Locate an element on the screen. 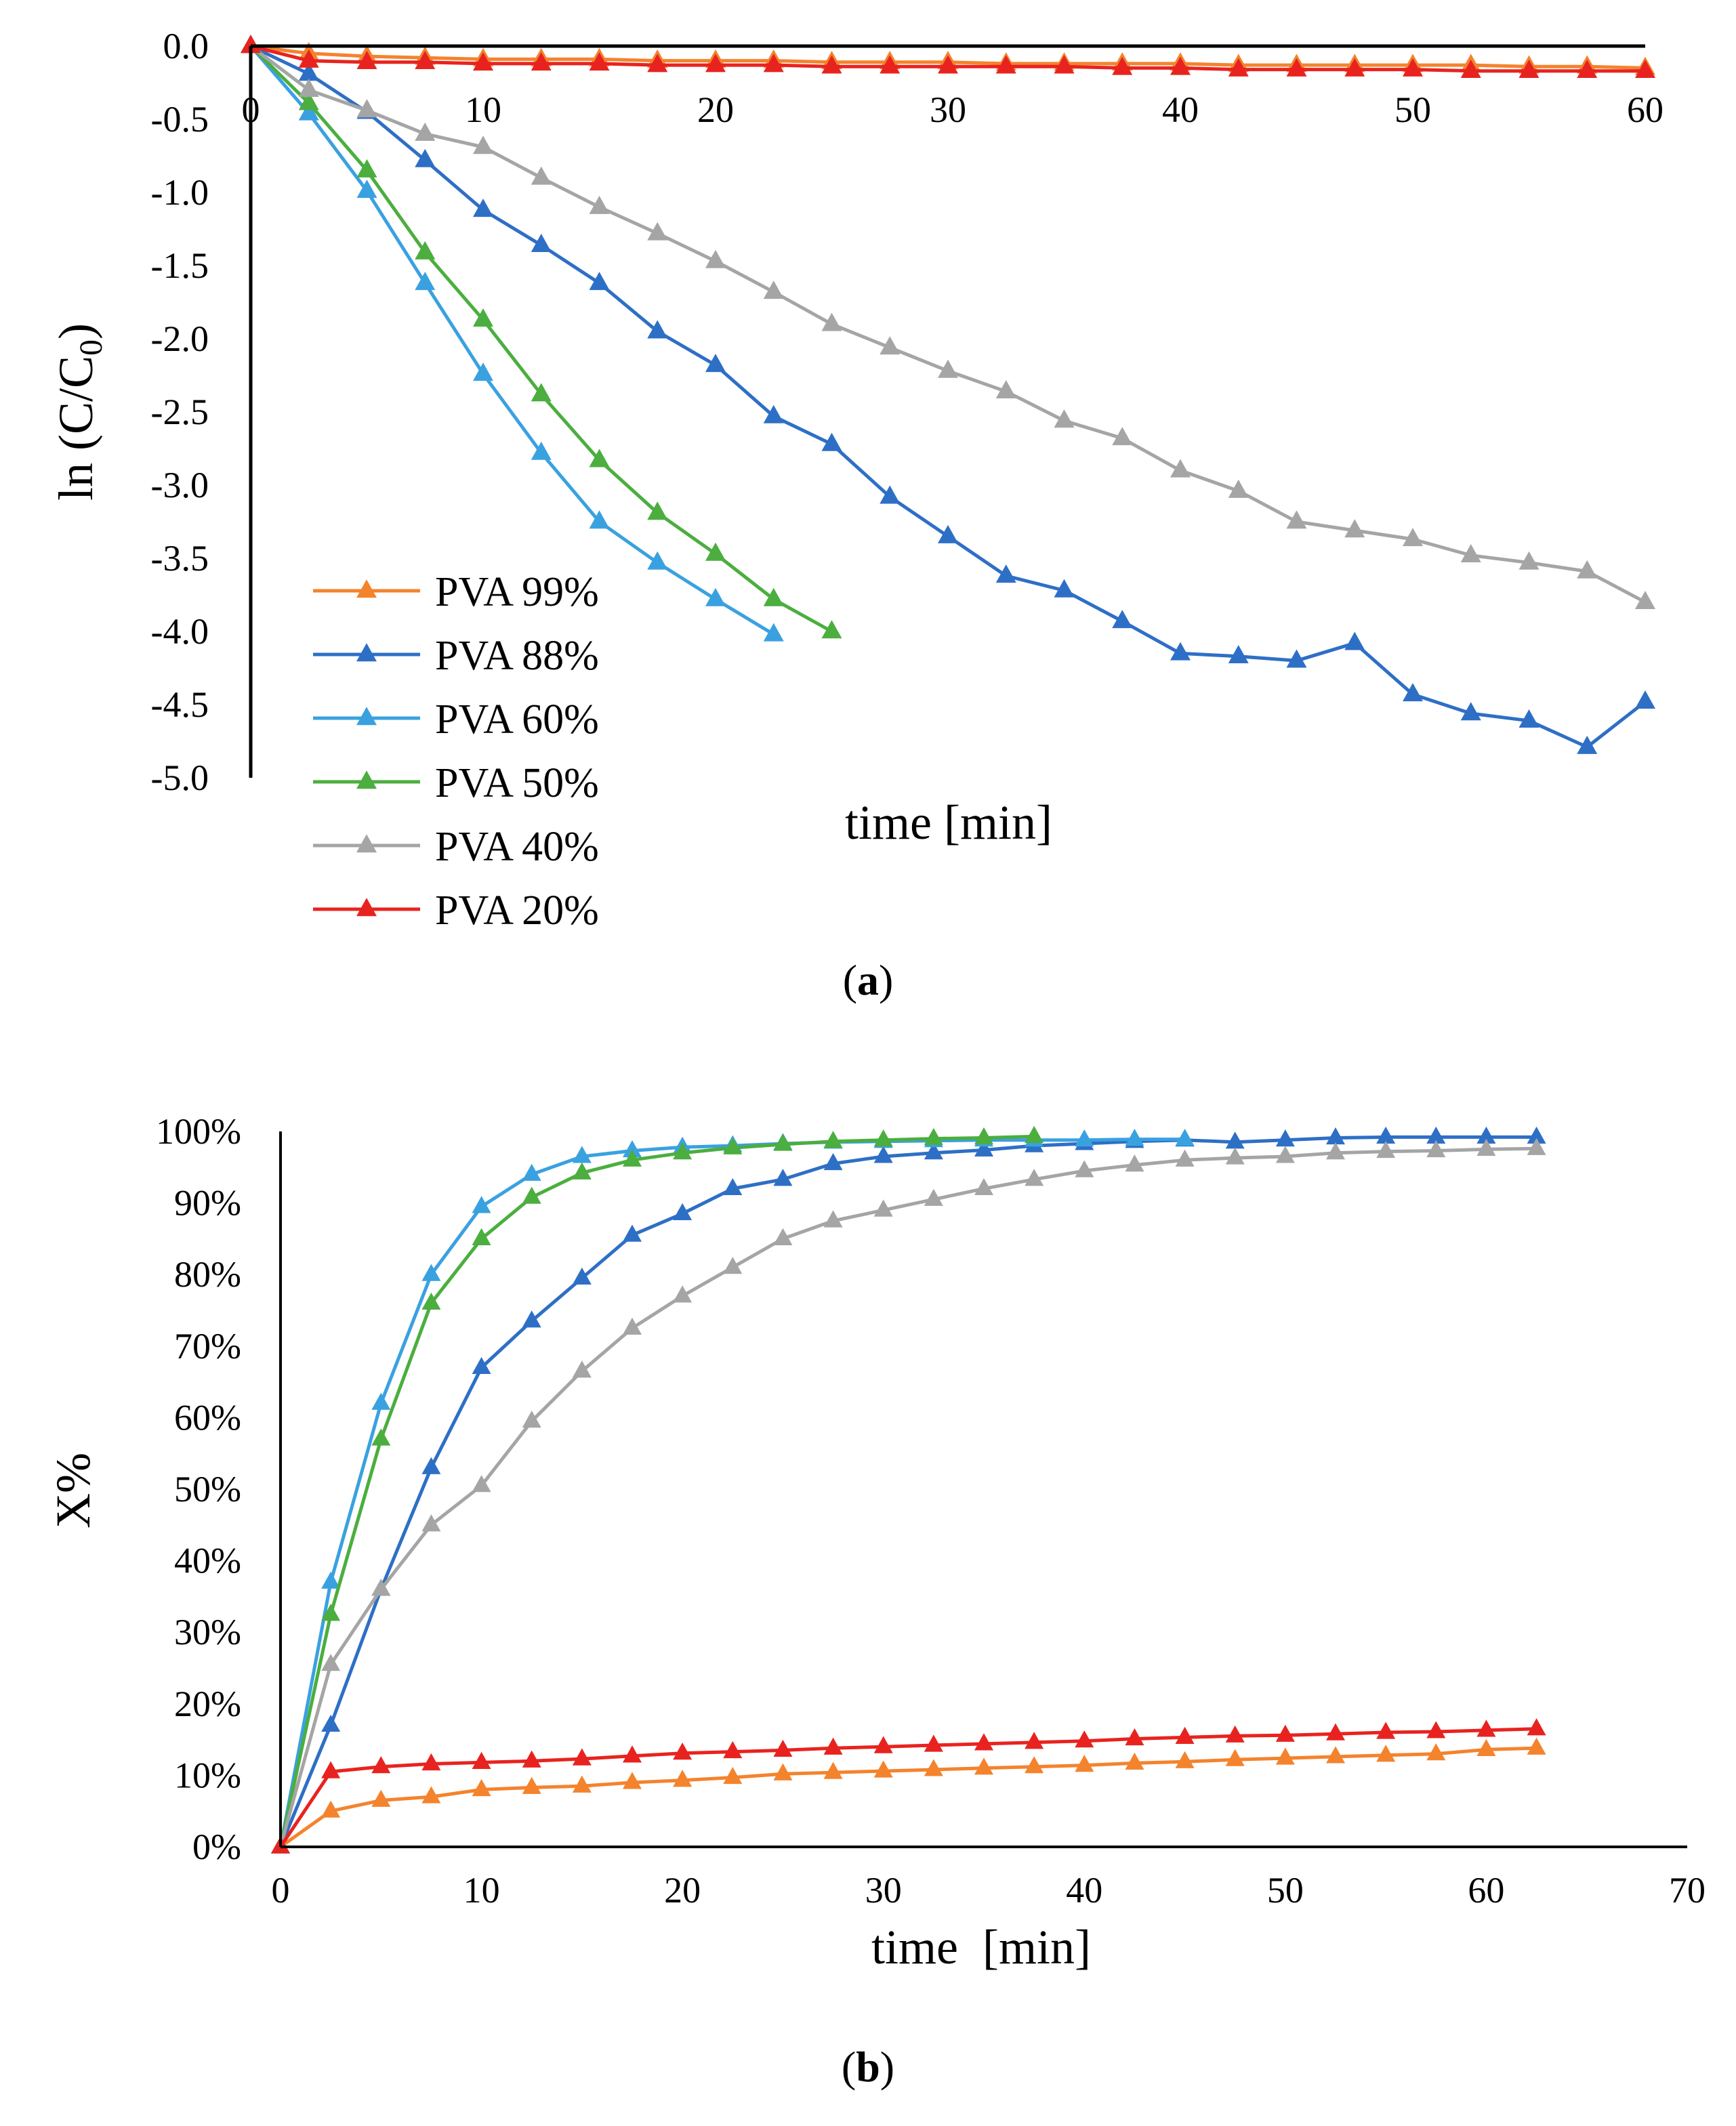 The image size is (1736, 2126). panel-a-x-tick-label: 0 is located at coordinates (251, 109).